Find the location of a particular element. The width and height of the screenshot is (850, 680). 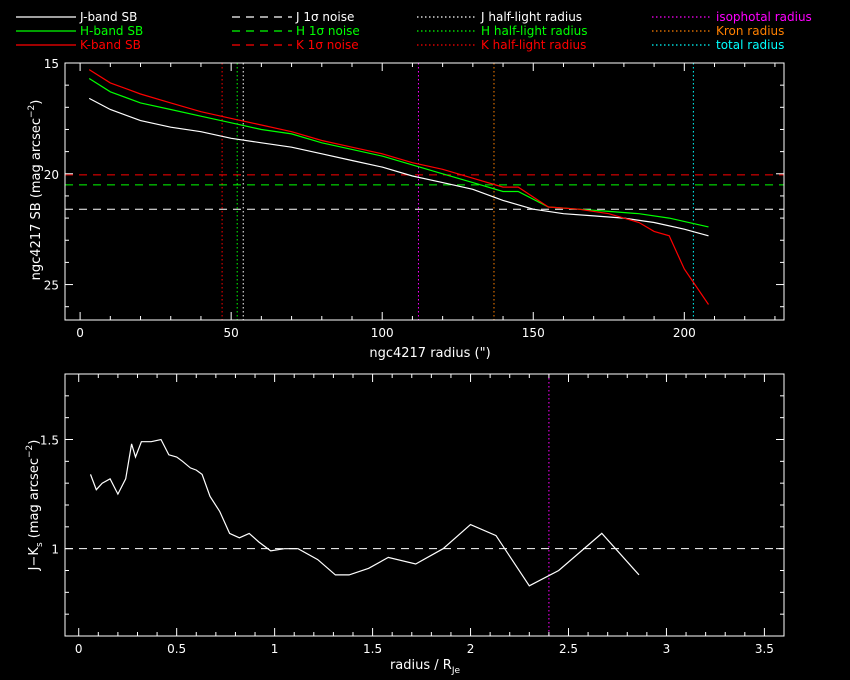

color-x-tick-label: 0 is located at coordinates (79, 649).